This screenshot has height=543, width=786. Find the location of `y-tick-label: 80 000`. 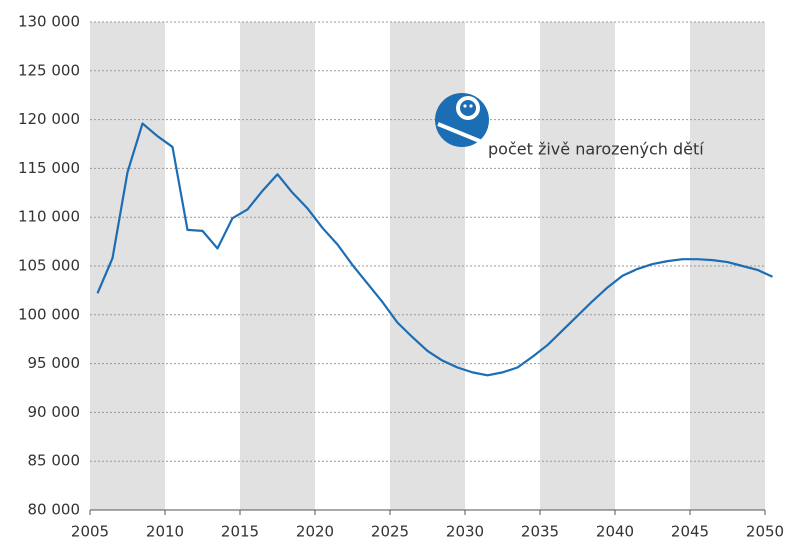

y-tick-label: 80 000 is located at coordinates (54, 510).